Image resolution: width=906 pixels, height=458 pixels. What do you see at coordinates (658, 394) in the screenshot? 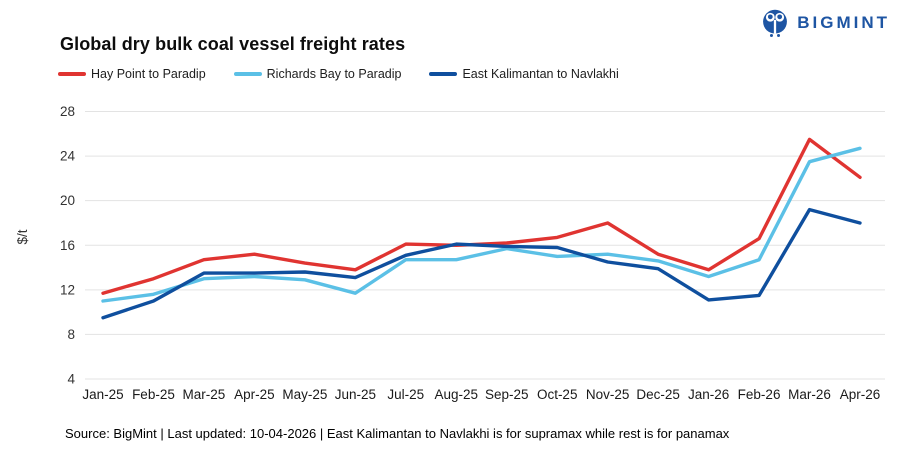
I see `x-tick-label-dec-25: Dec-25` at bounding box center [658, 394].